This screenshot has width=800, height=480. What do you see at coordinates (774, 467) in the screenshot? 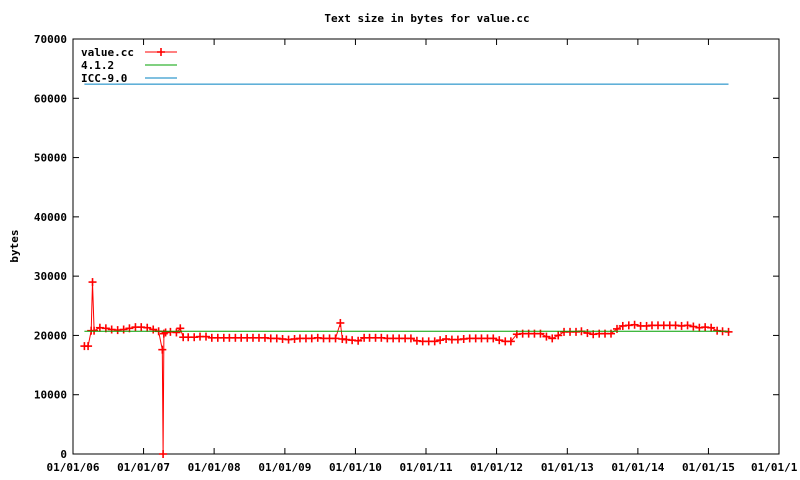
I see `x-tick-label: 01/01/1` at bounding box center [774, 467].